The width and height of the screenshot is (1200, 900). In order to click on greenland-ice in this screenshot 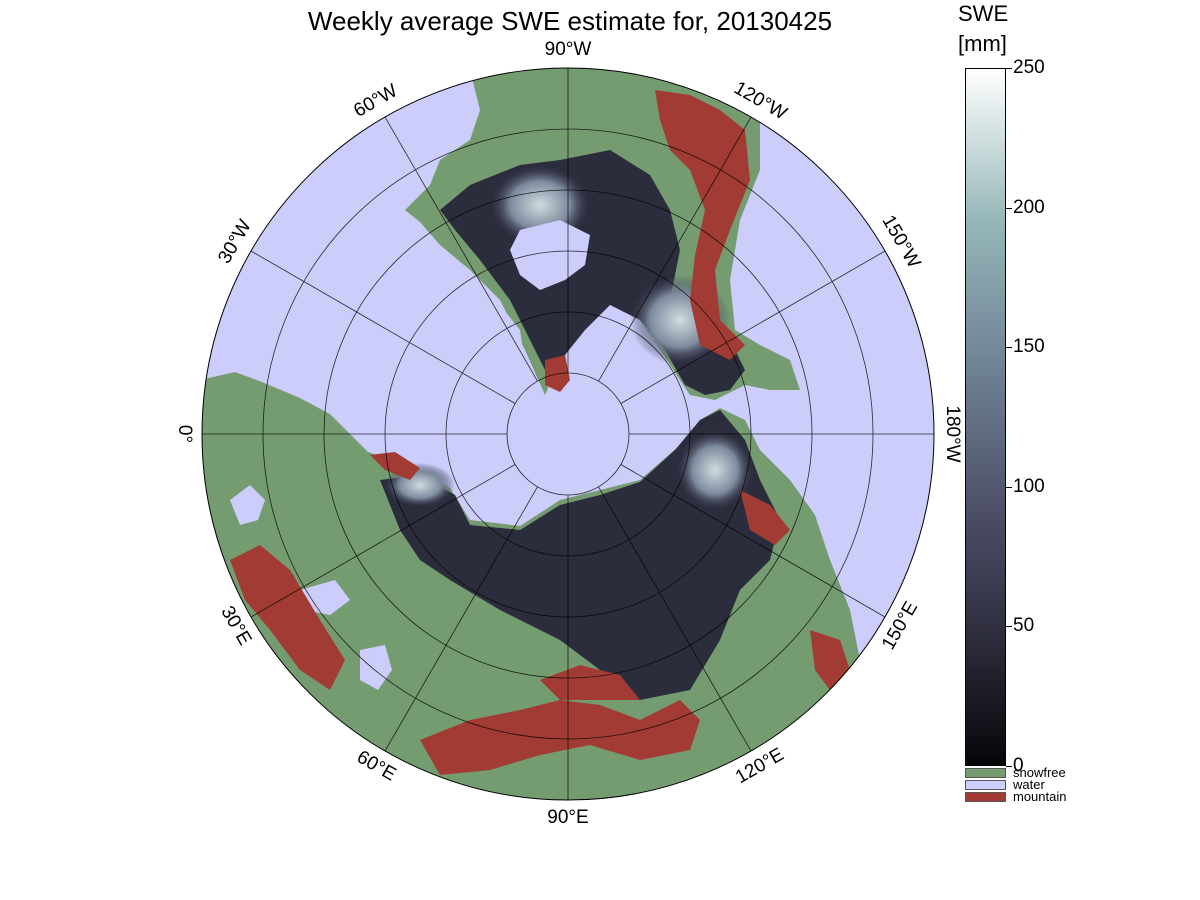, I will do `click(475, 352)`.